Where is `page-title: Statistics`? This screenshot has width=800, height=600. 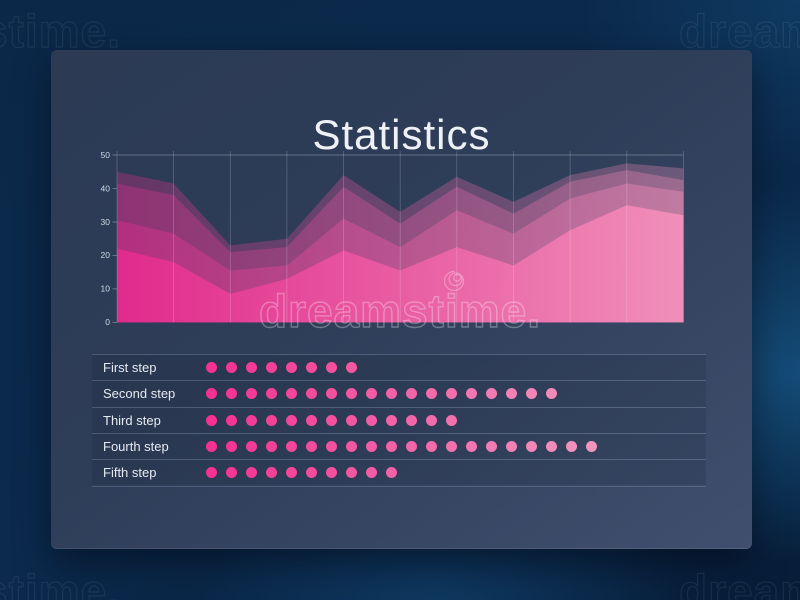
page-title: Statistics is located at coordinates (401, 135).